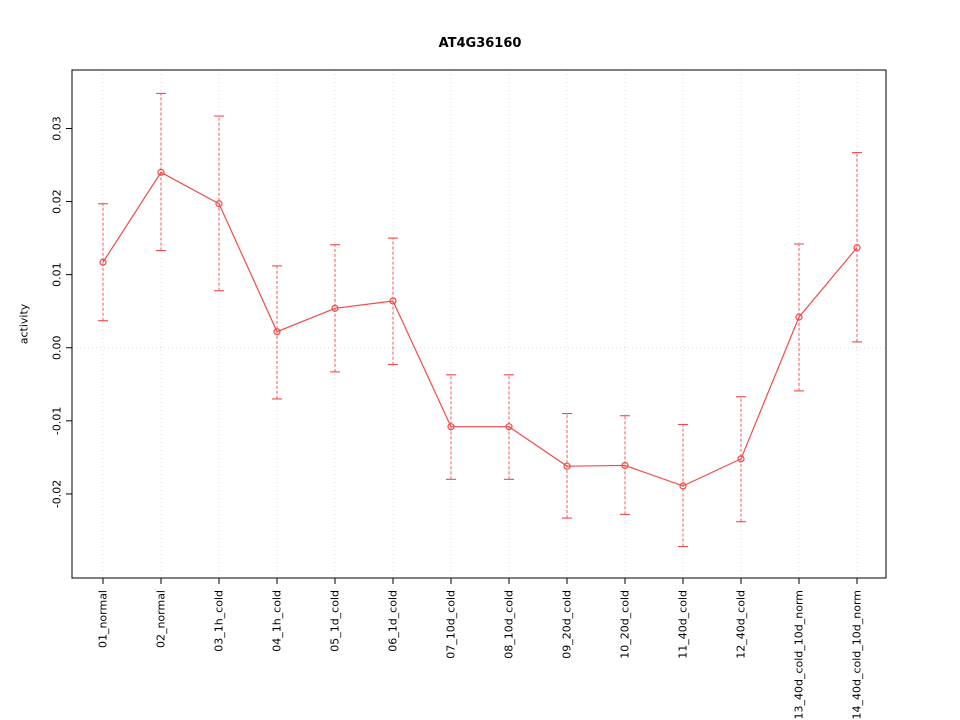  What do you see at coordinates (57, 201) in the screenshot?
I see `y-tick-label: 0.02` at bounding box center [57, 201].